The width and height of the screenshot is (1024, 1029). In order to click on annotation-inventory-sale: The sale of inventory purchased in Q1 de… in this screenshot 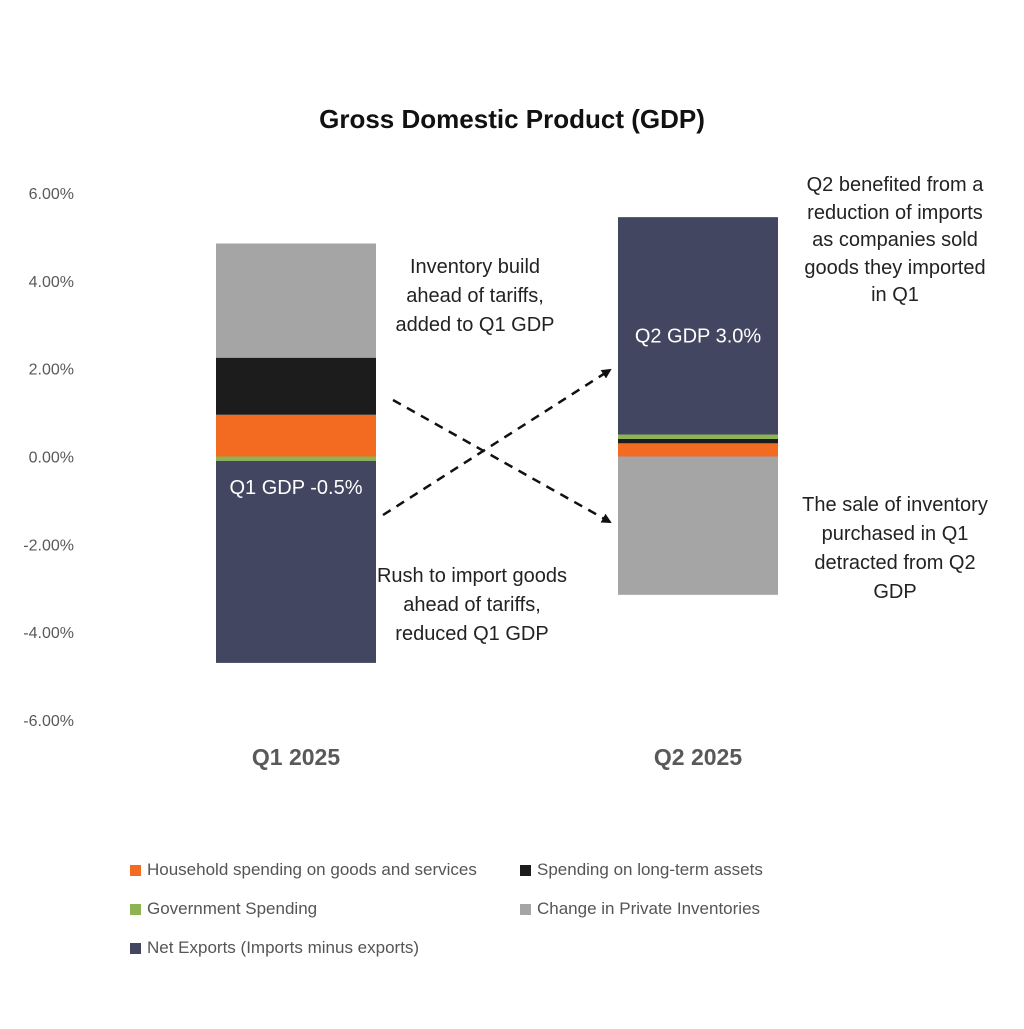, I will do `click(895, 548)`.